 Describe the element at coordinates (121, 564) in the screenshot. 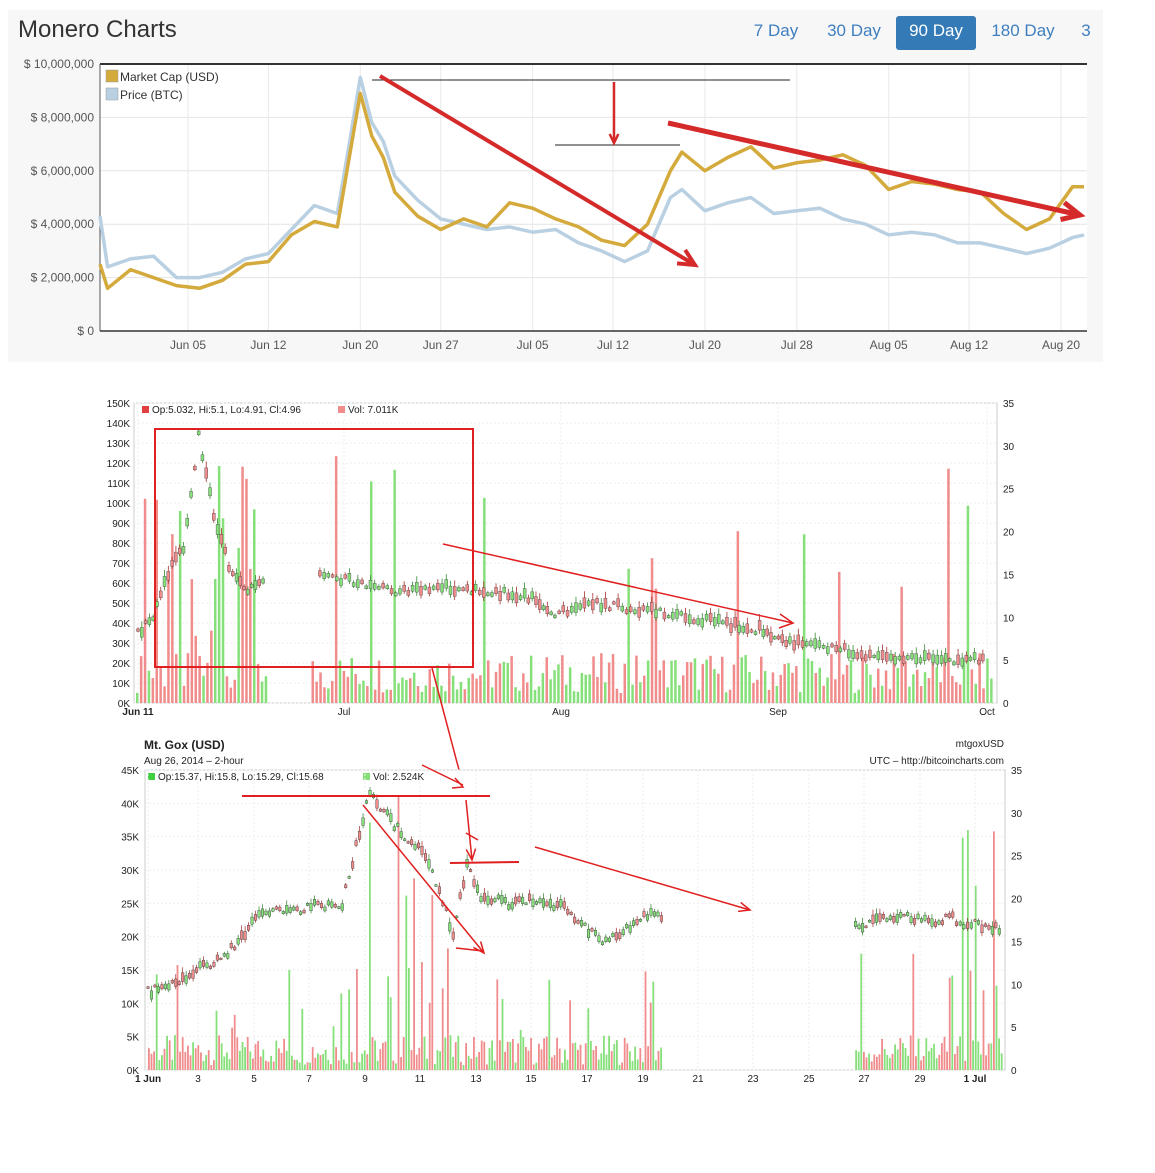

I see `y-left-tick-label: 70K` at that location.